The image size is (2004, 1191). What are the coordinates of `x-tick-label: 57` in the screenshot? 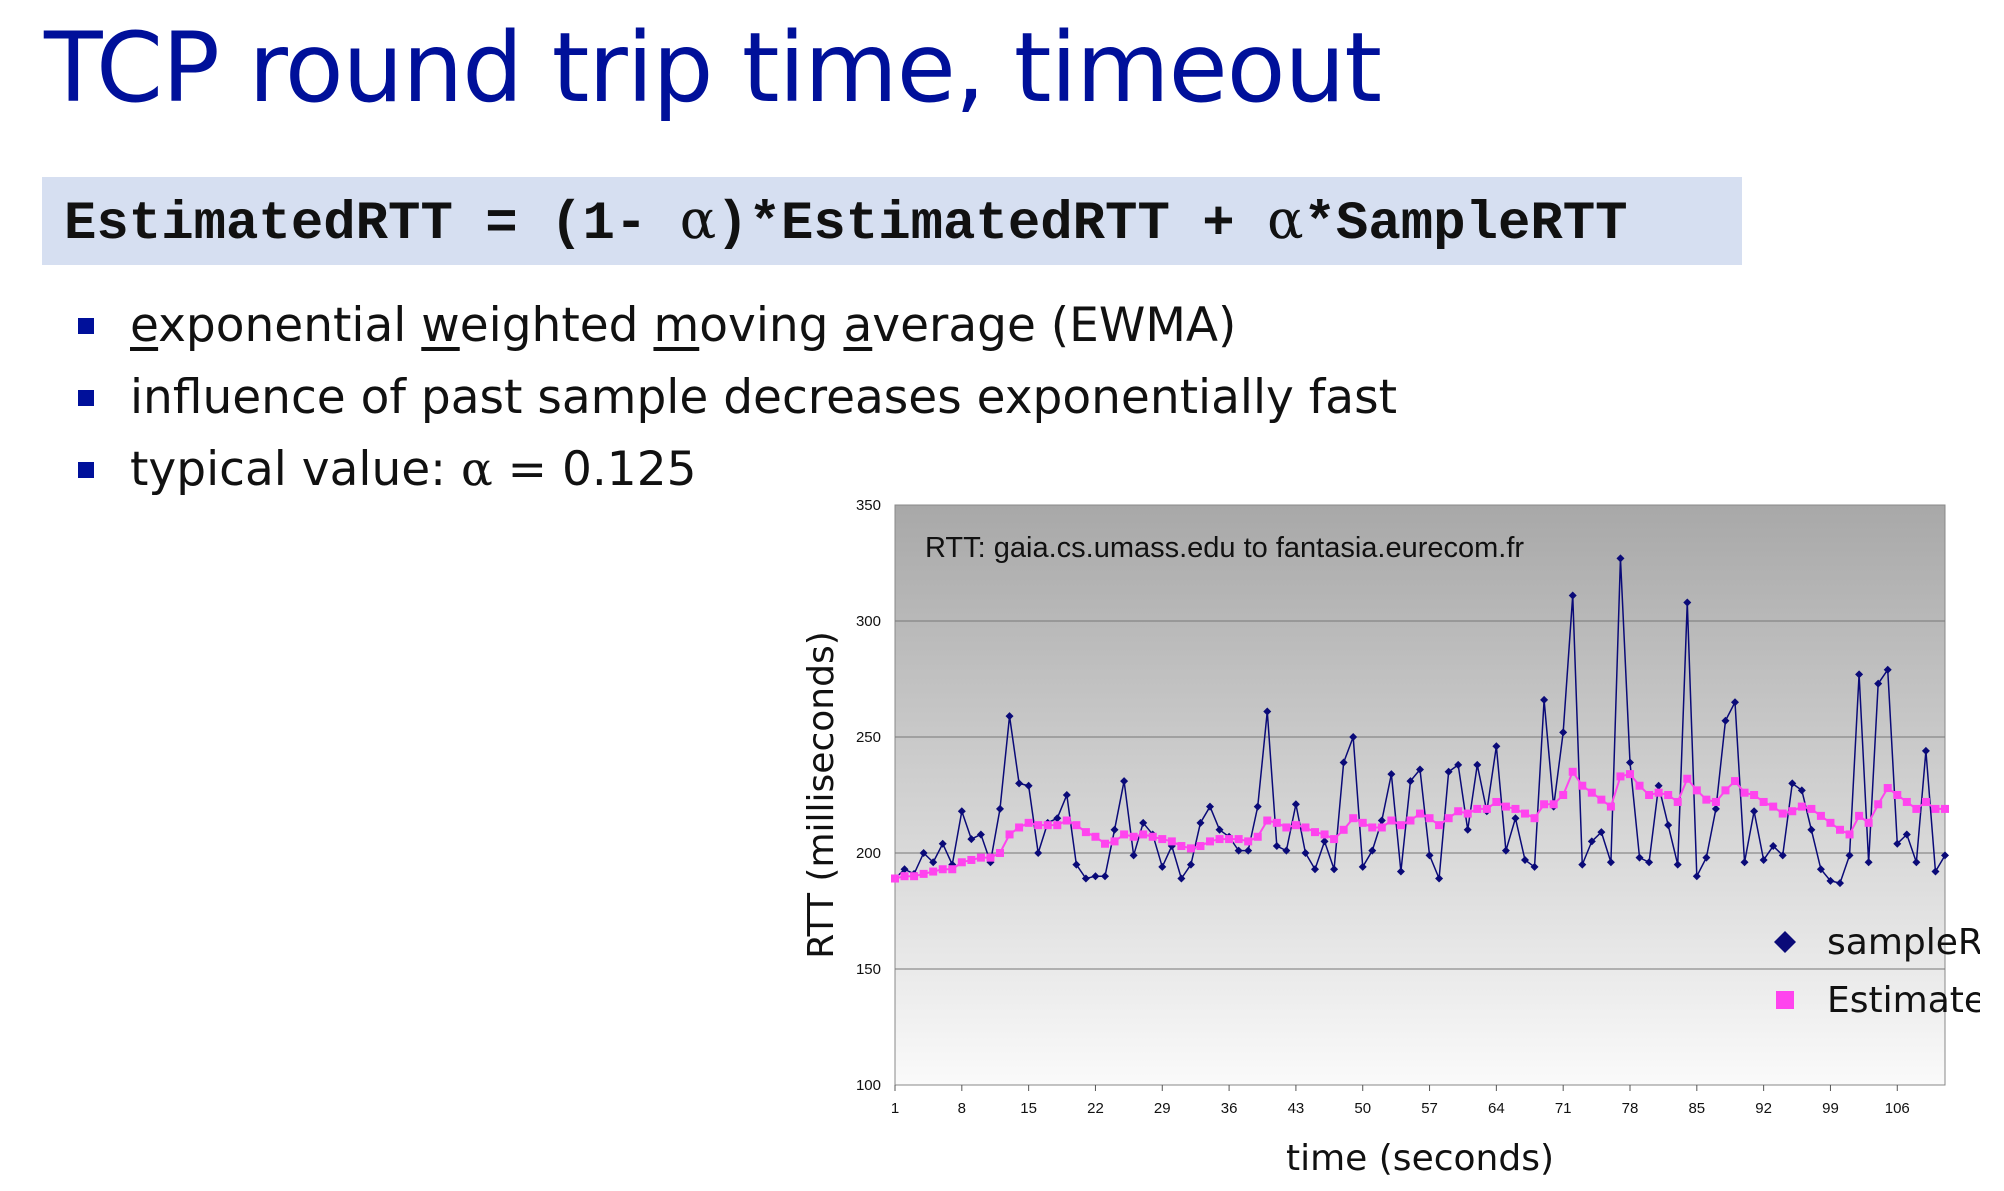 It's located at (1429, 1108).